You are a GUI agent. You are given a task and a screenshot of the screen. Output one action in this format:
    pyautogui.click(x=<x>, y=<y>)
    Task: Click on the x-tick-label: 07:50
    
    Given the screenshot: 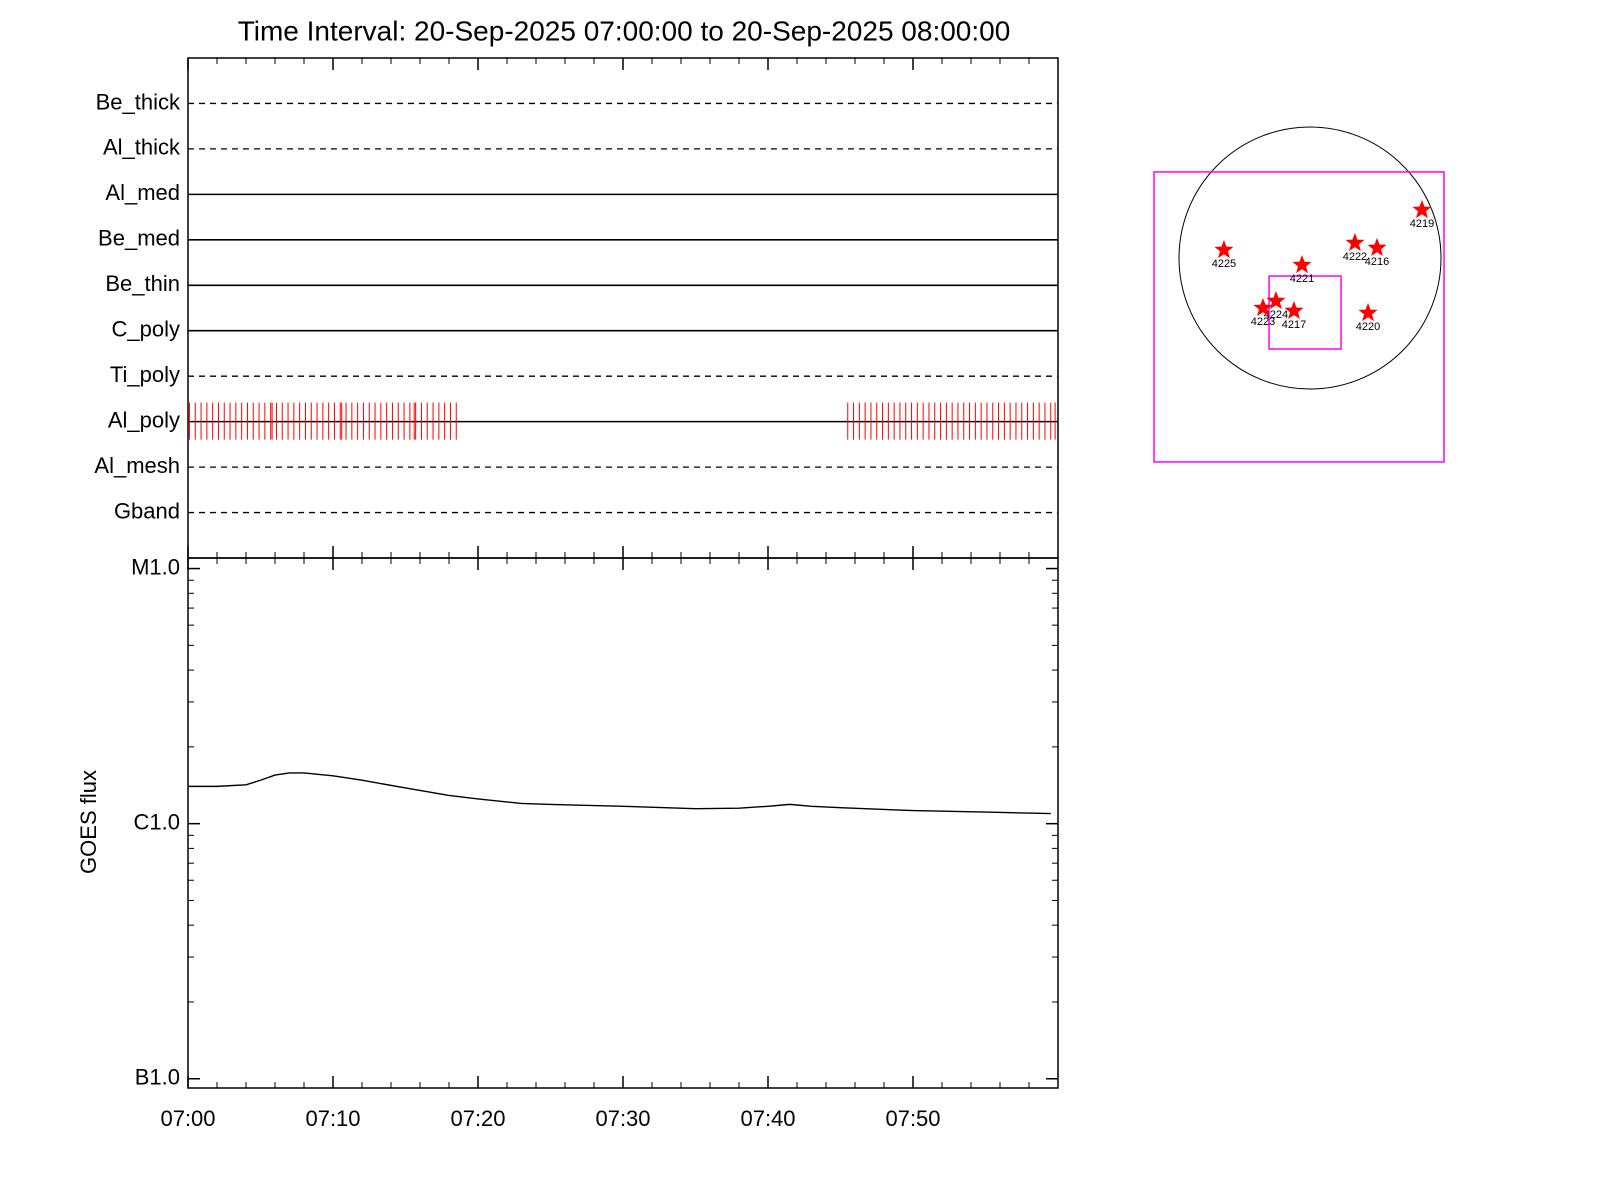 What is the action you would take?
    pyautogui.click(x=912, y=1118)
    